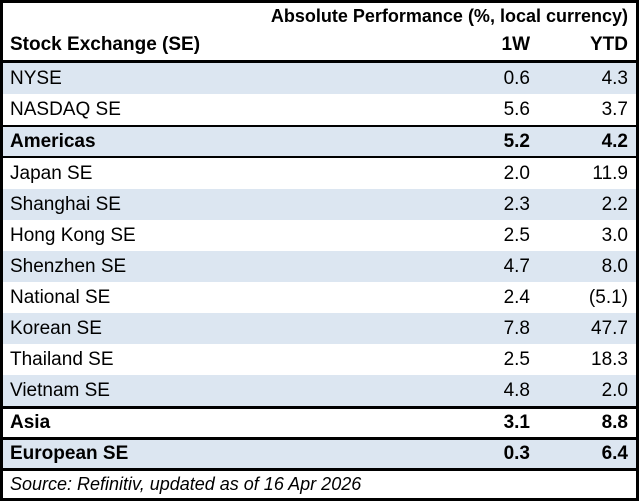 The height and width of the screenshot is (501, 639). I want to click on row-label: Asia, so click(30, 422).